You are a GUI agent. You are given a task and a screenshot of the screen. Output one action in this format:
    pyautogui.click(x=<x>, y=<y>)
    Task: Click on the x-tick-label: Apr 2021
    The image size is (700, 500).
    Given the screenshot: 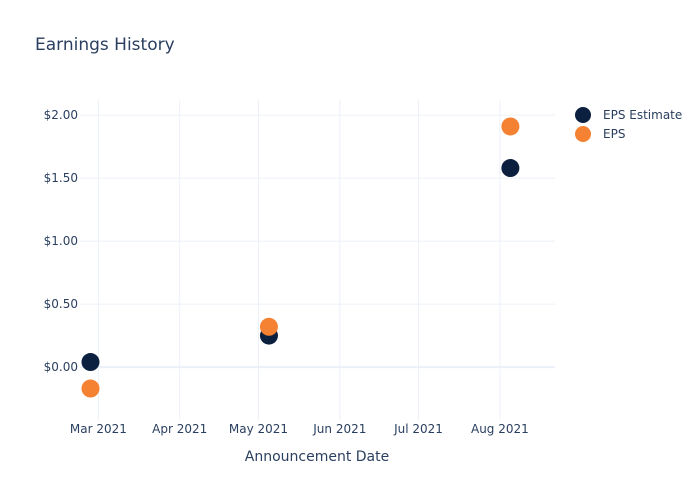 What is the action you would take?
    pyautogui.click(x=179, y=429)
    